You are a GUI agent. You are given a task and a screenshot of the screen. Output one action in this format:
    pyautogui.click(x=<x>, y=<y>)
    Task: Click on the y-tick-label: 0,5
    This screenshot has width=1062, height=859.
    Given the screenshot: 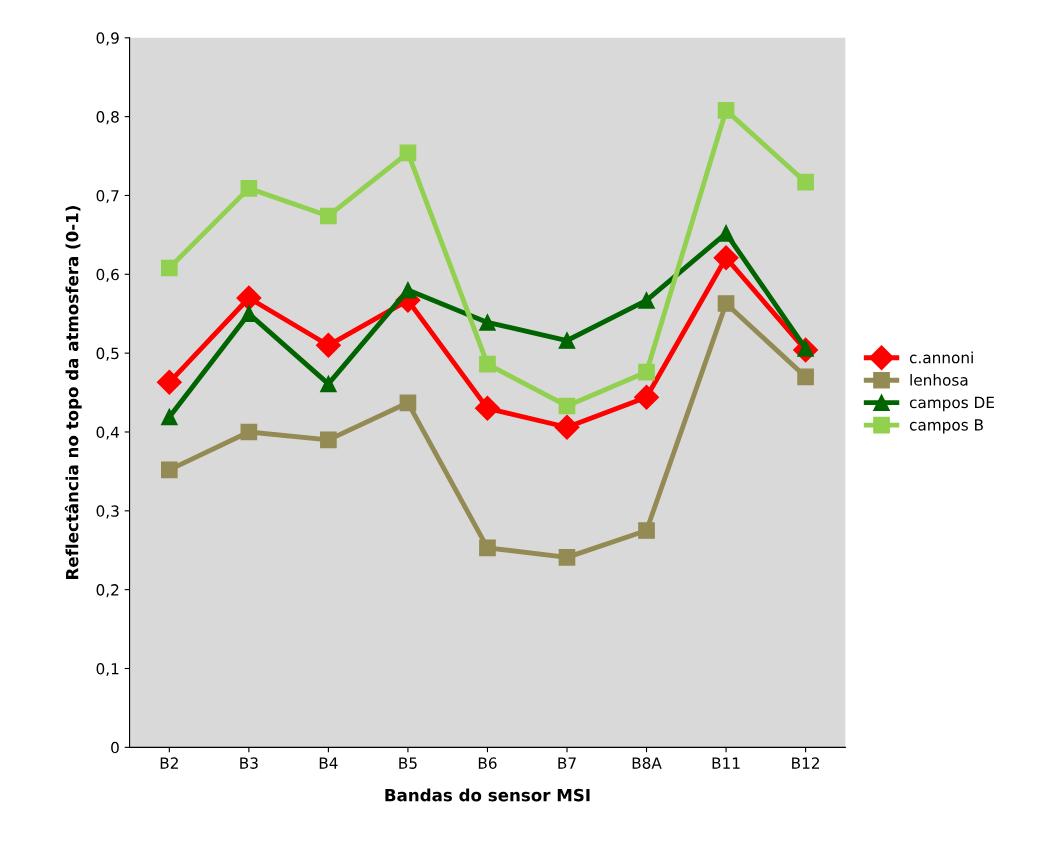 What is the action you would take?
    pyautogui.click(x=107, y=354)
    